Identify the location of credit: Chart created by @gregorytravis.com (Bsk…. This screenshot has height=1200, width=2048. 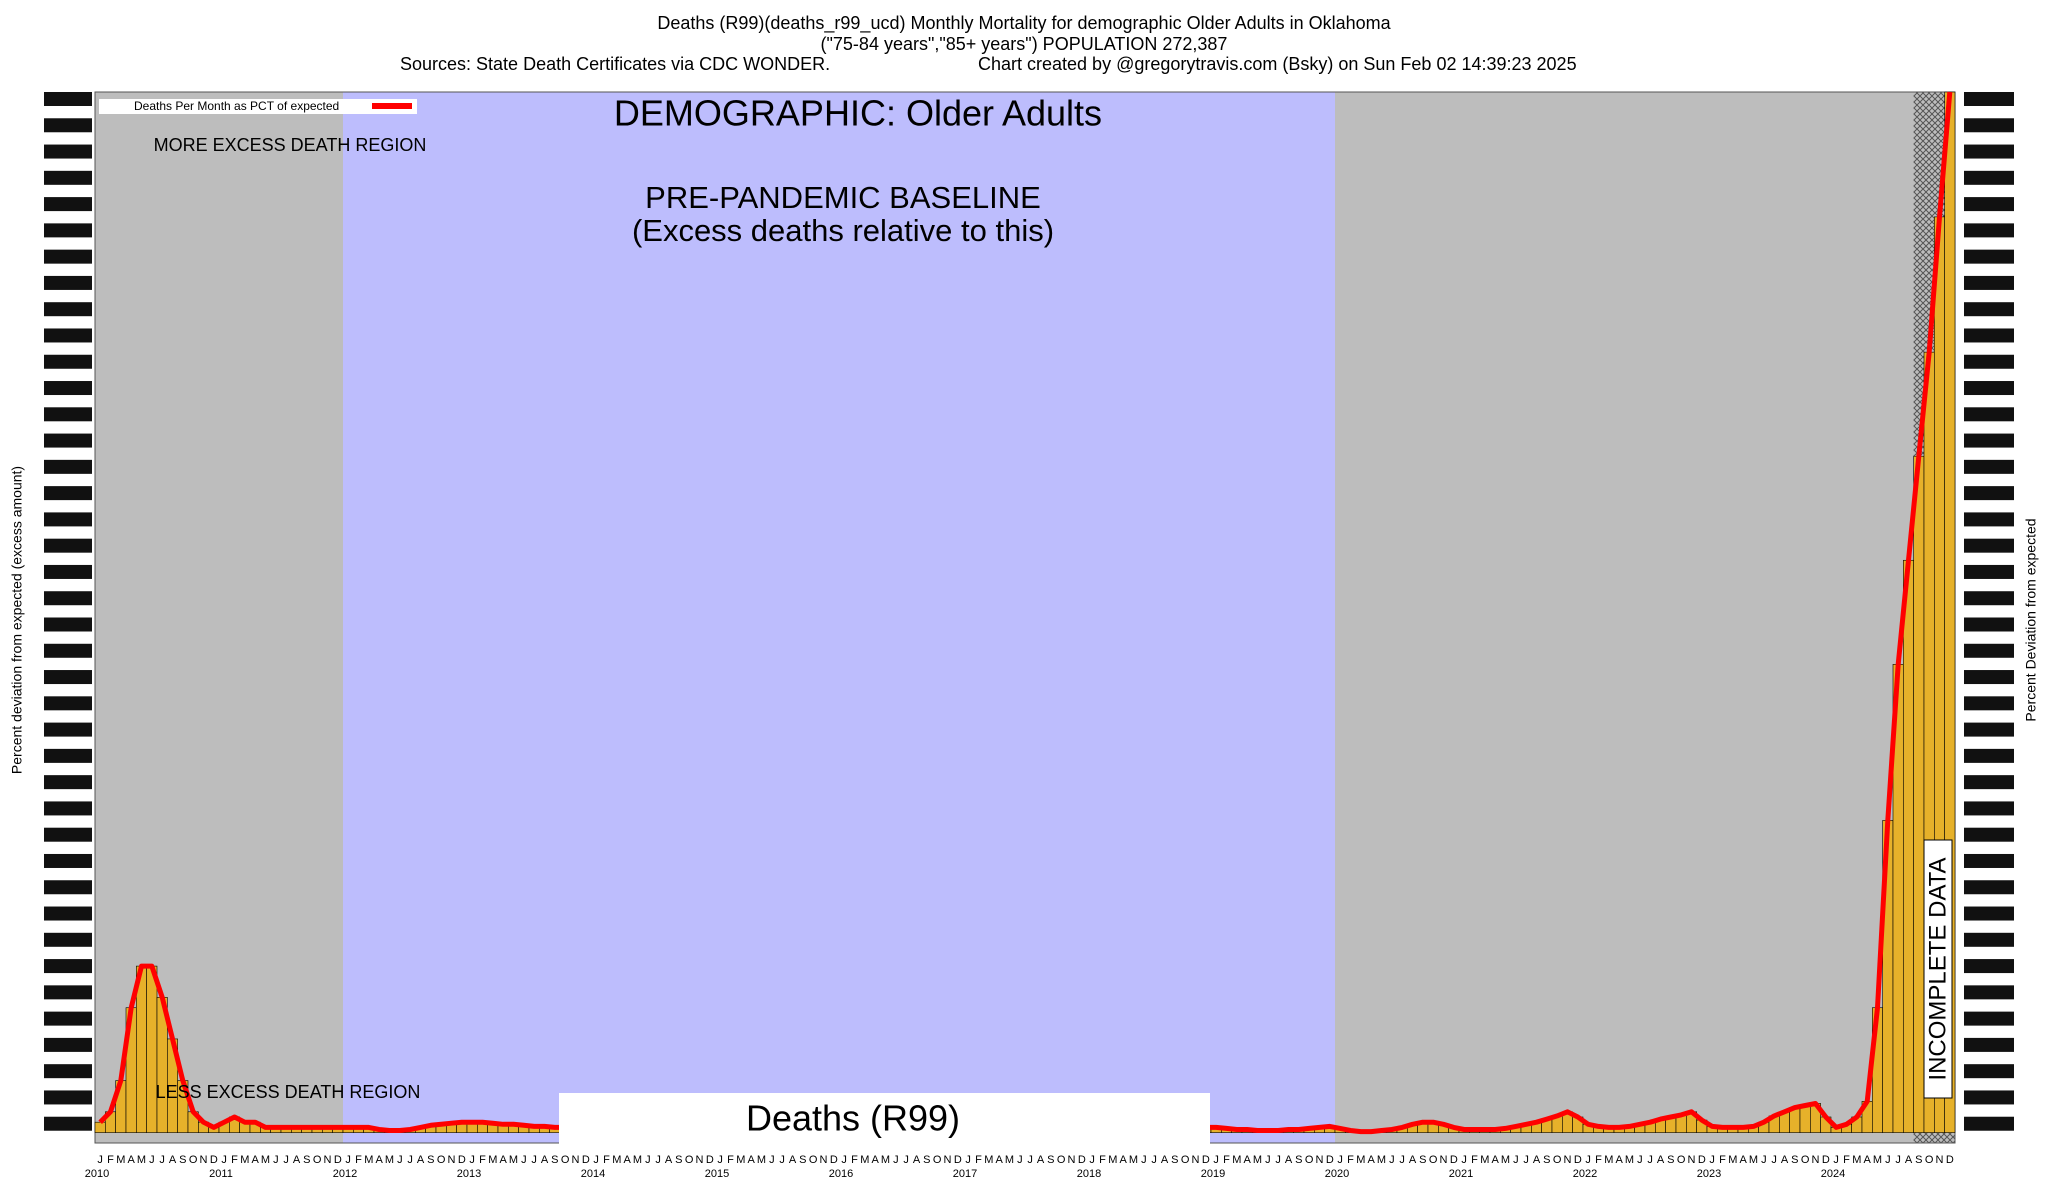
(1277, 64).